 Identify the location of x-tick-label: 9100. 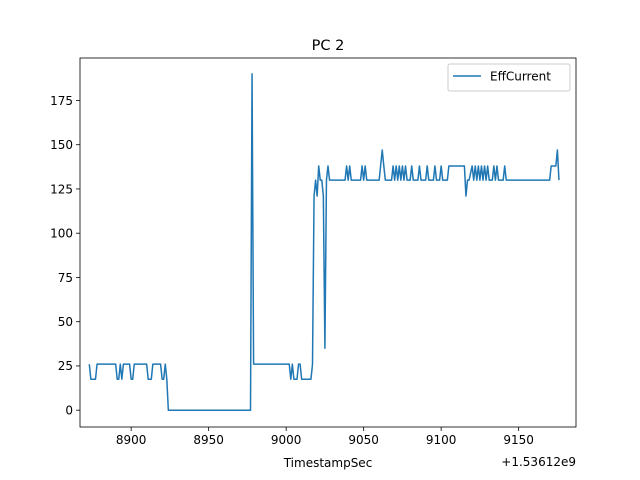
(441, 440).